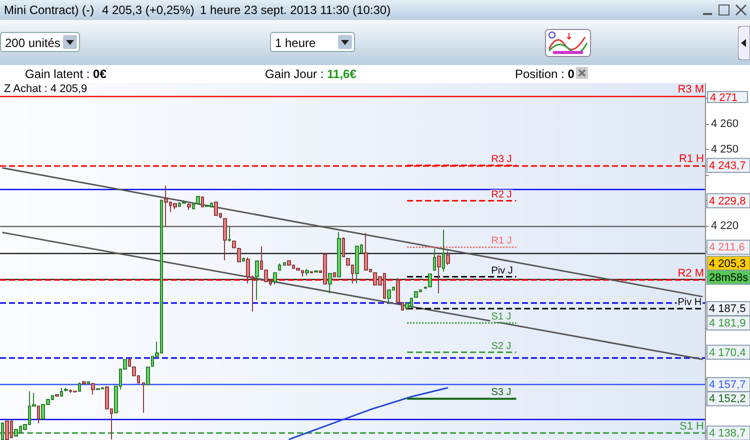 The image size is (750, 440). What do you see at coordinates (501, 241) in the screenshot?
I see `series-label: R1 J` at bounding box center [501, 241].